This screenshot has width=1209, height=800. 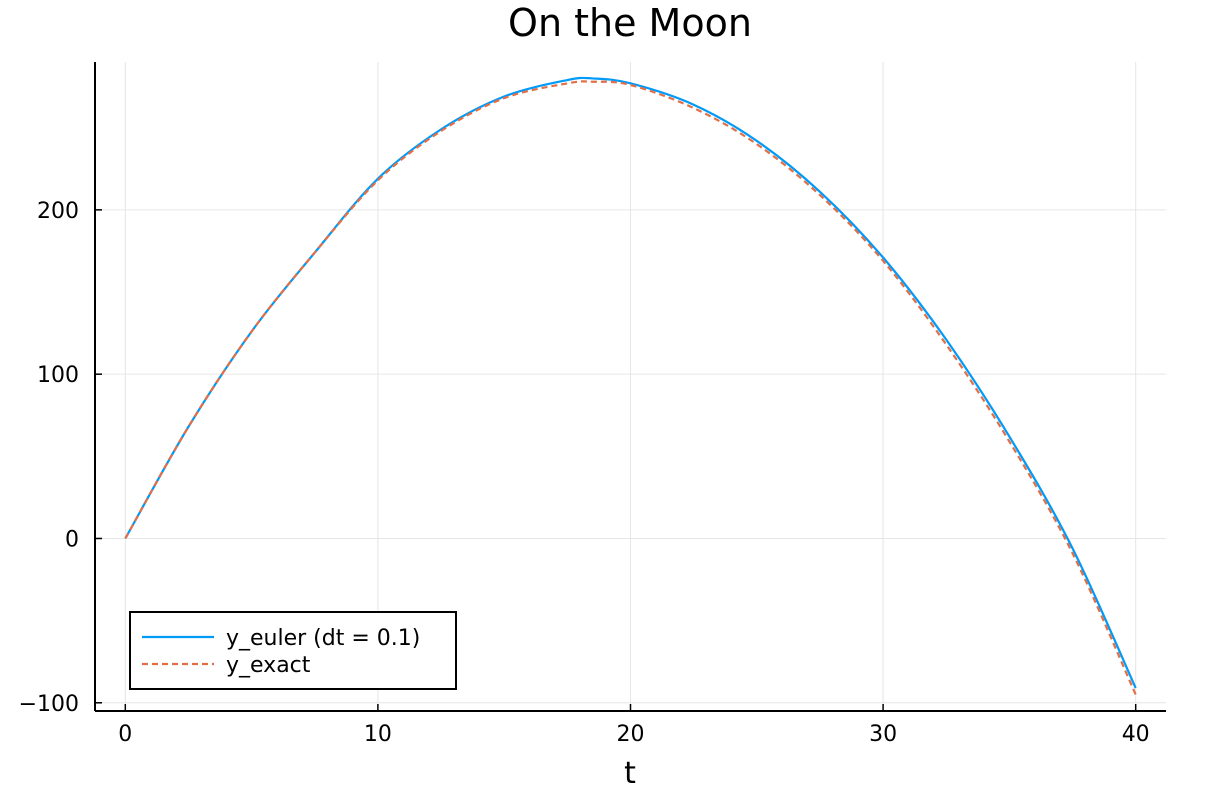 What do you see at coordinates (630, 23) in the screenshot?
I see `chart-title: On the Moon` at bounding box center [630, 23].